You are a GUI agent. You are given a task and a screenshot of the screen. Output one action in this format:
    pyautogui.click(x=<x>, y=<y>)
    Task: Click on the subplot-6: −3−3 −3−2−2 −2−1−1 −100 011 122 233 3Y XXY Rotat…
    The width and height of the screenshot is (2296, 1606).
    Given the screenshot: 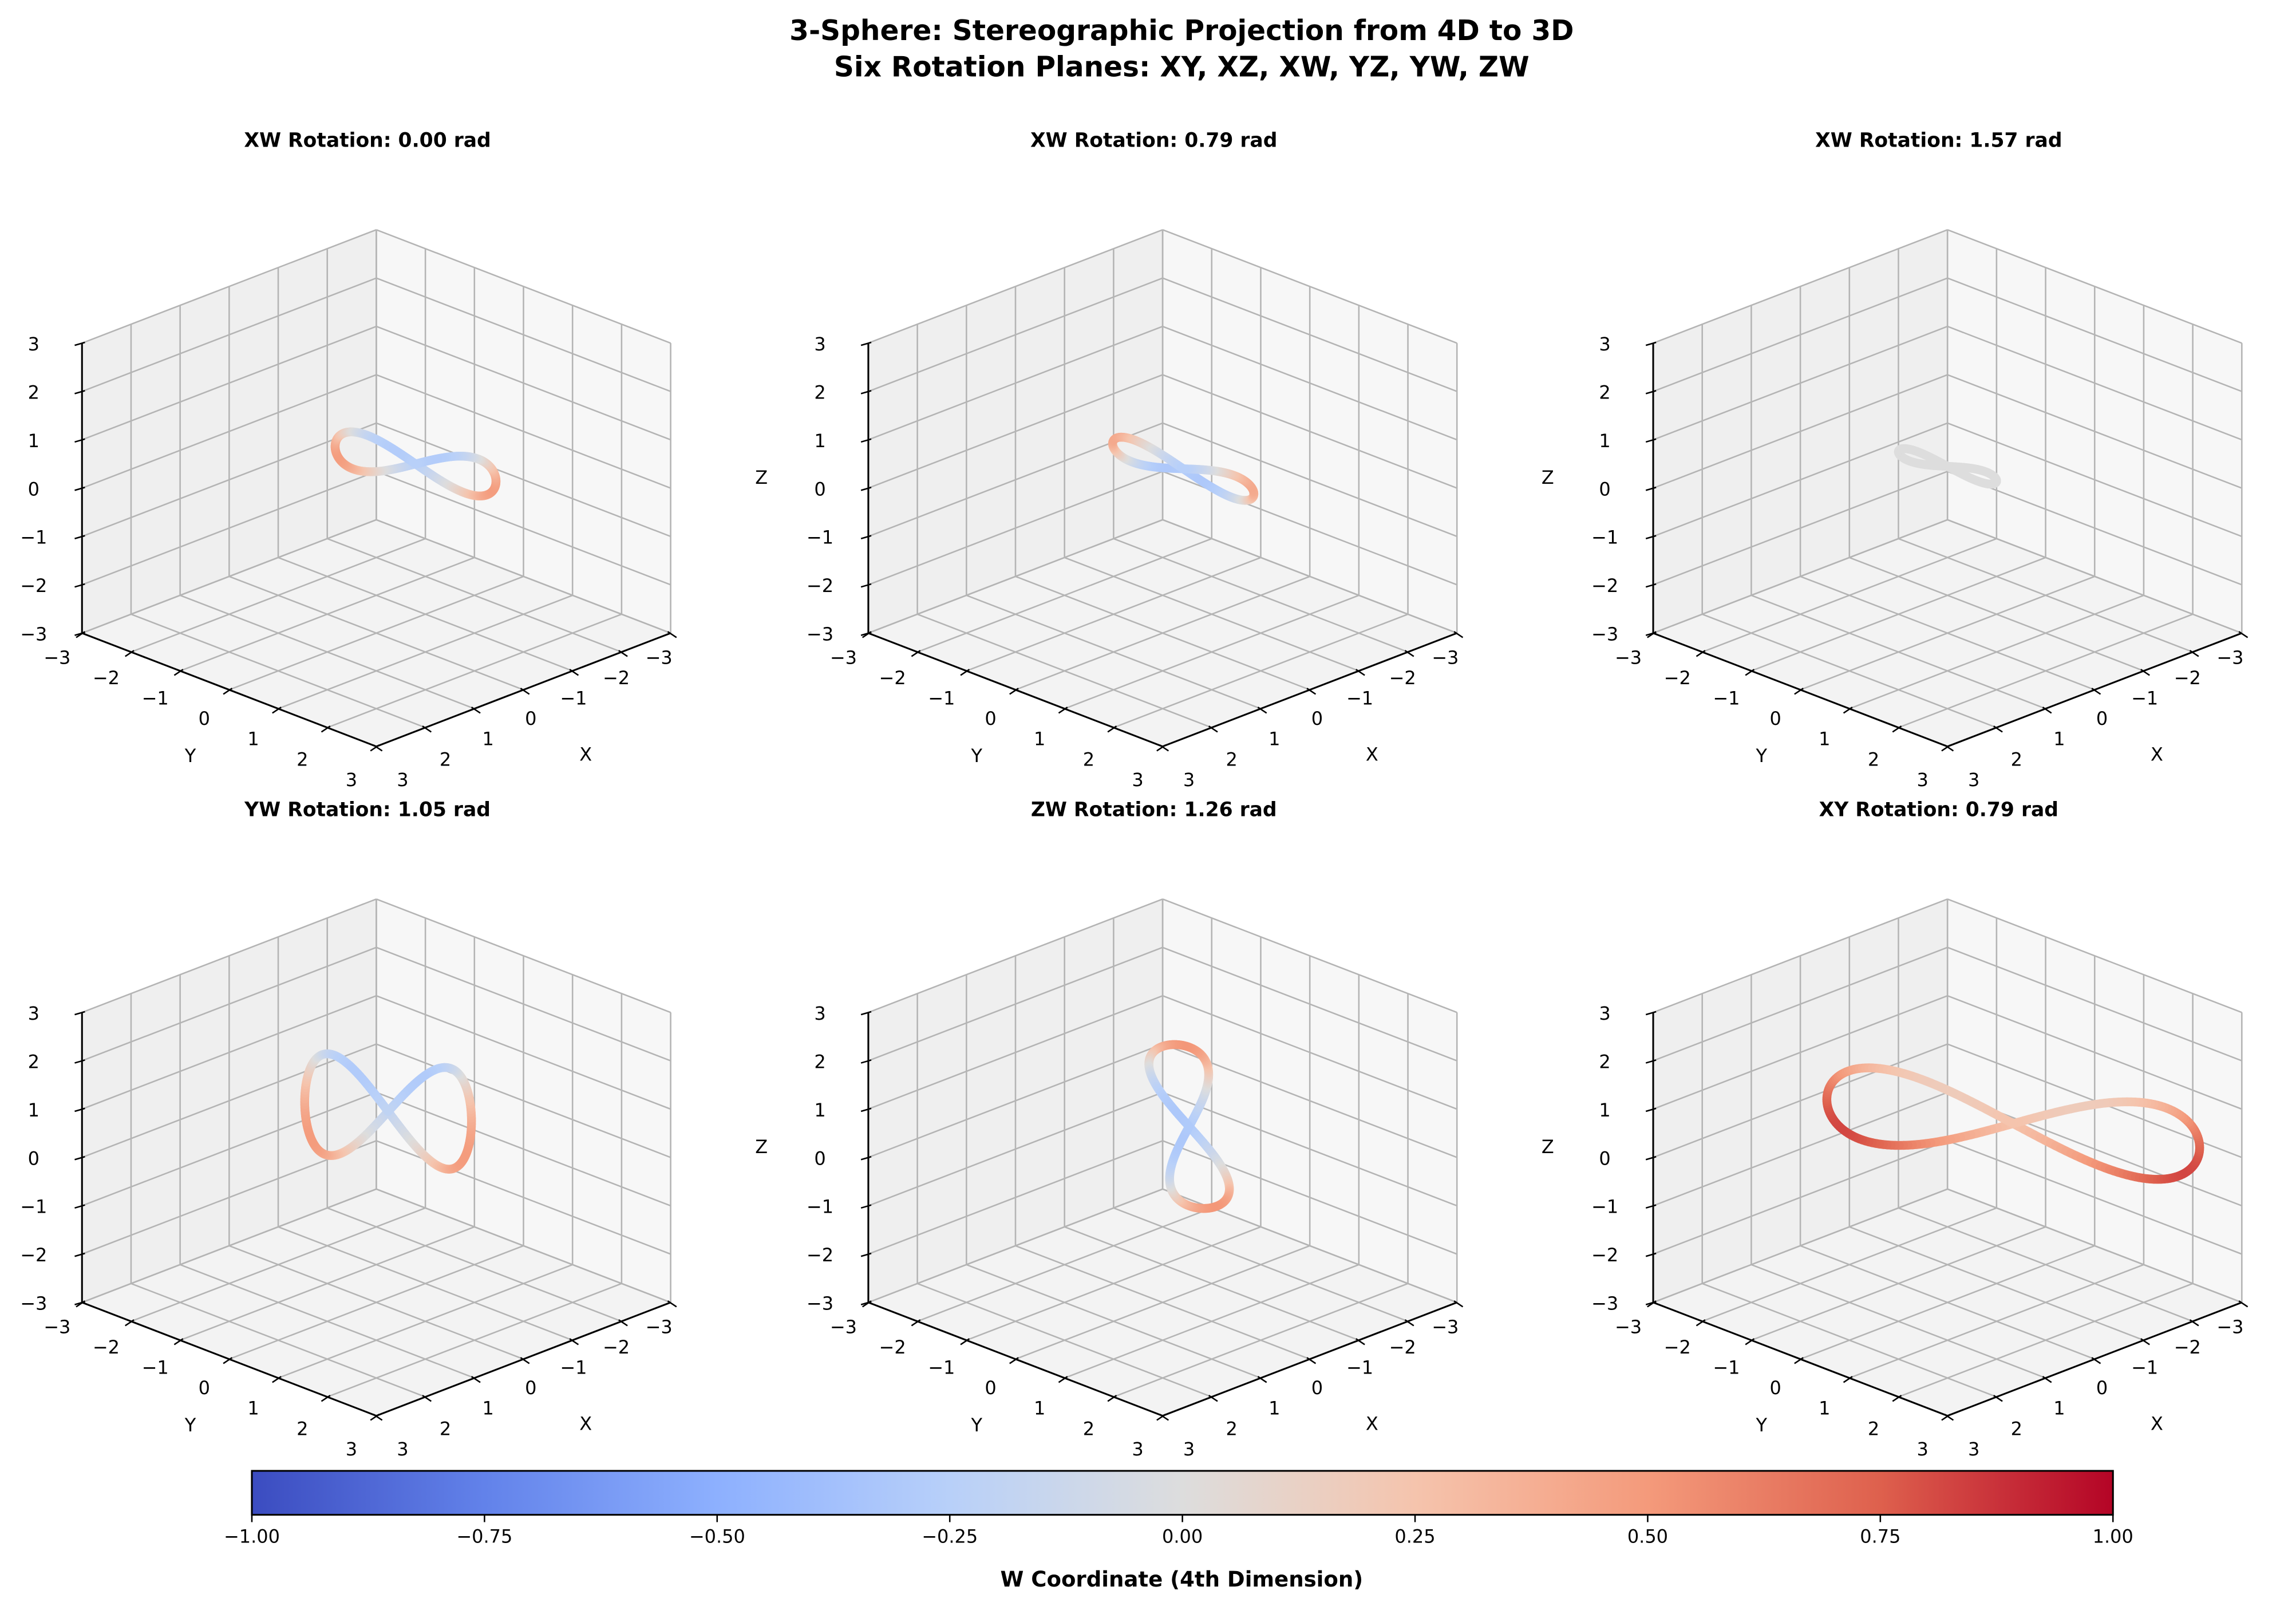 What is the action you would take?
    pyautogui.click(x=1920, y=1129)
    